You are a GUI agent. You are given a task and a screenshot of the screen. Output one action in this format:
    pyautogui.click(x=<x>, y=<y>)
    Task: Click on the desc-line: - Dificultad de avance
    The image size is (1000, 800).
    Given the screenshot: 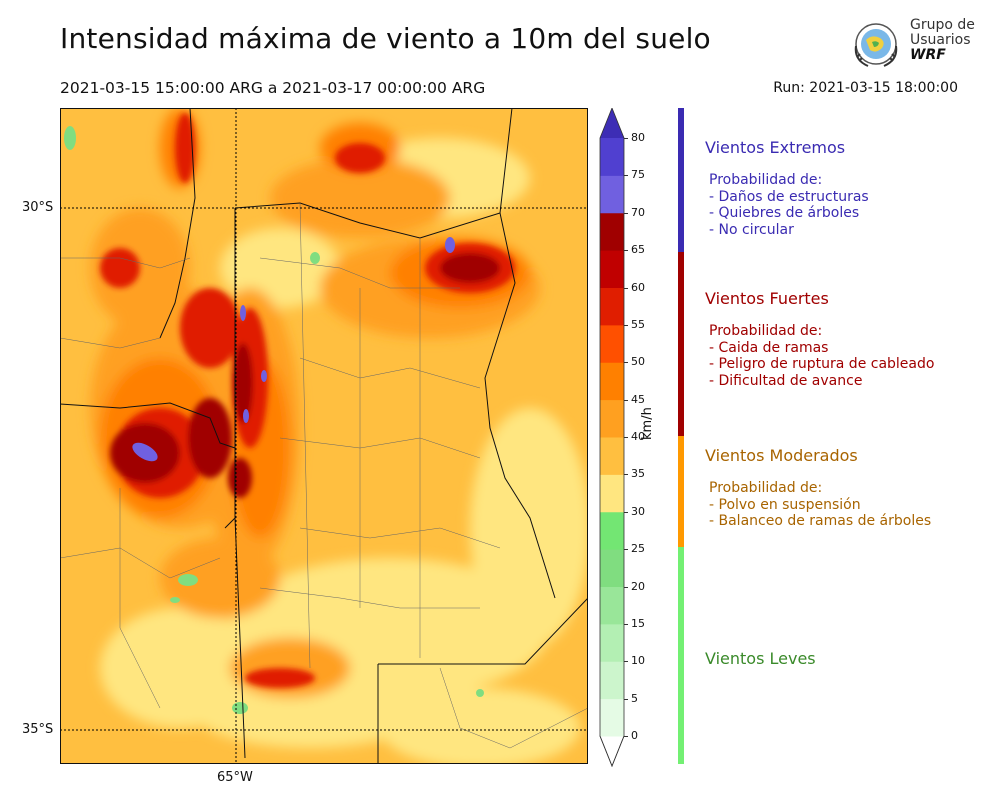 What is the action you would take?
    pyautogui.click(x=786, y=380)
    